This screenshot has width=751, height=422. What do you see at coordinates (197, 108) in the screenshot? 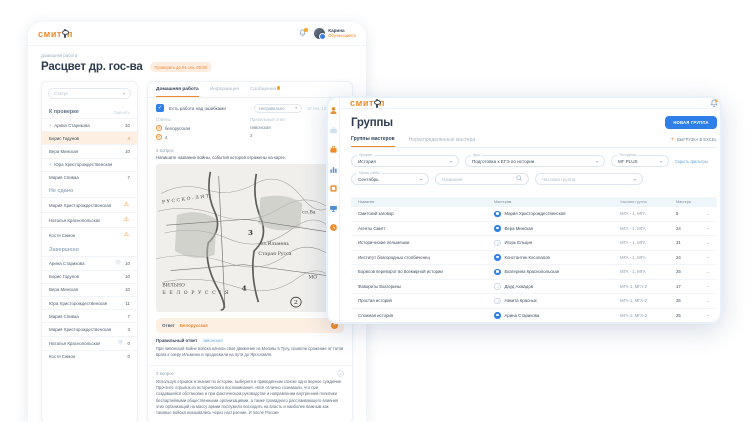
I see `error-work-label: Есть работа над ошибками` at bounding box center [197, 108].